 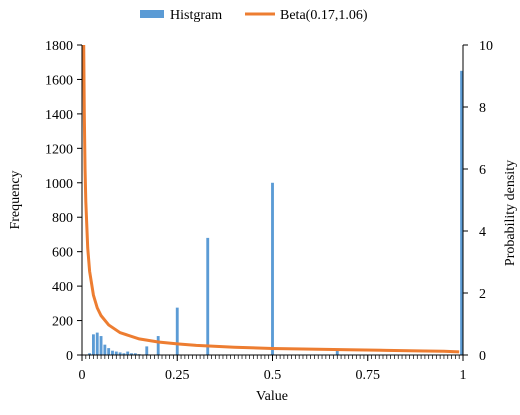 What do you see at coordinates (273, 375) in the screenshot?
I see `x-tick-label: 0.5` at bounding box center [273, 375].